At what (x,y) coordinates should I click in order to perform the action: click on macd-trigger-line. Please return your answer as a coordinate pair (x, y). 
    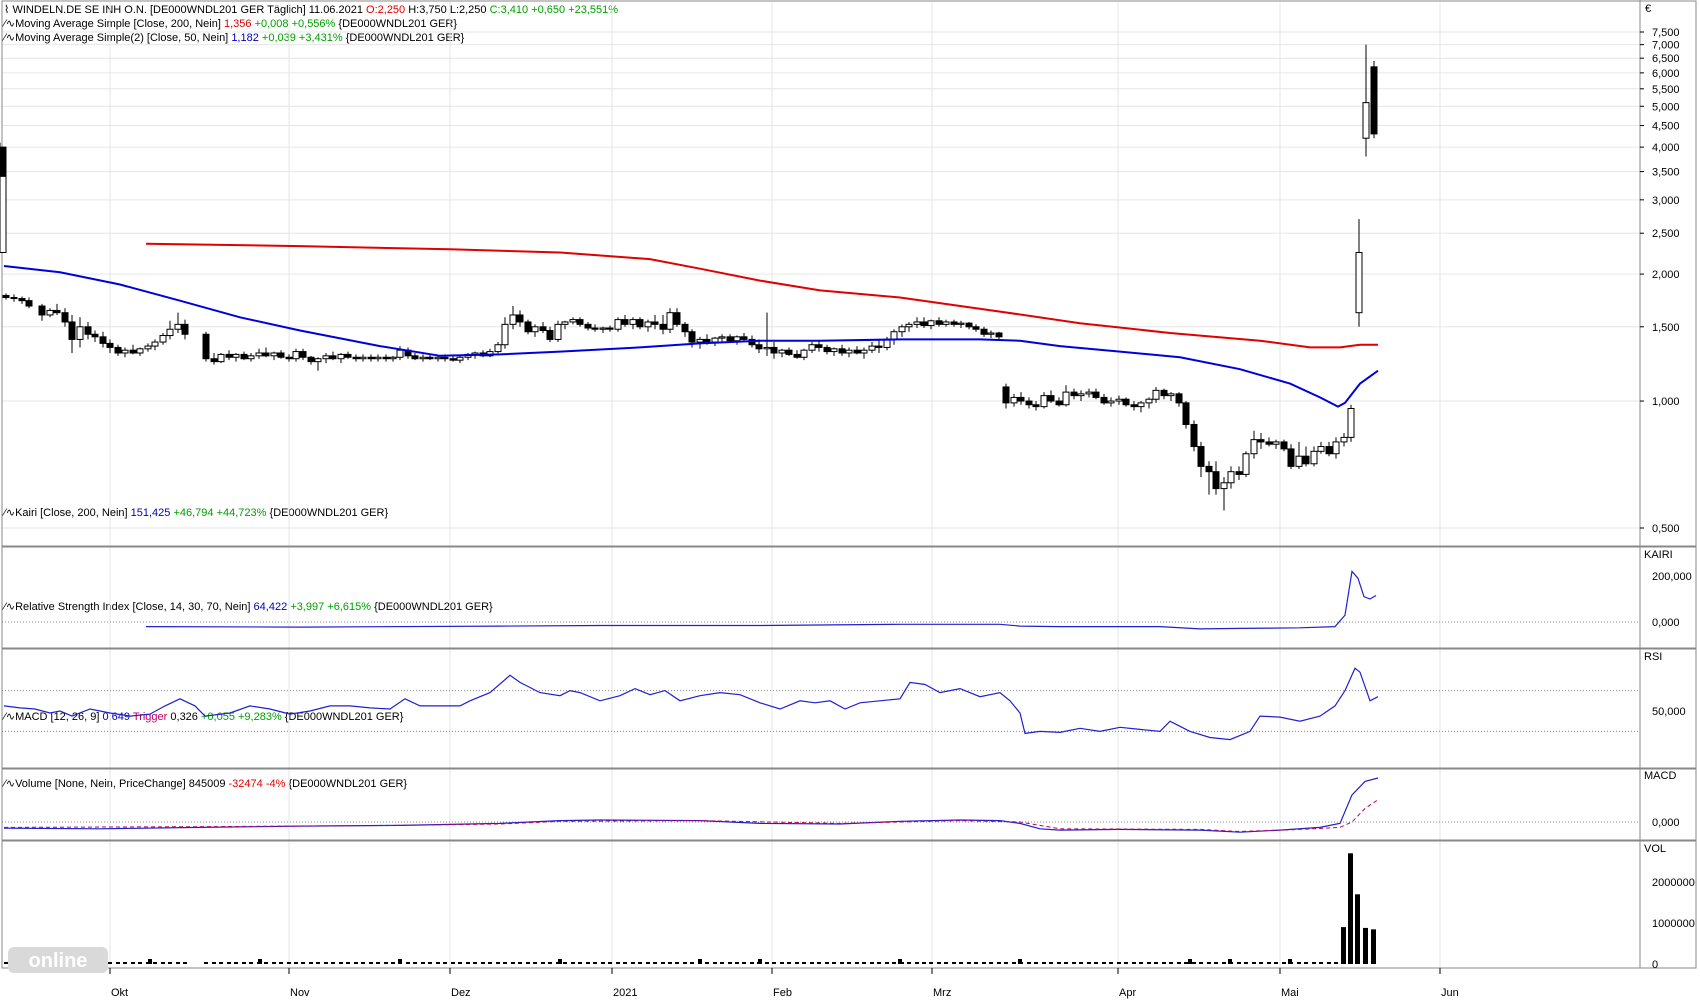
    Looking at the image, I should click on (691, 816).